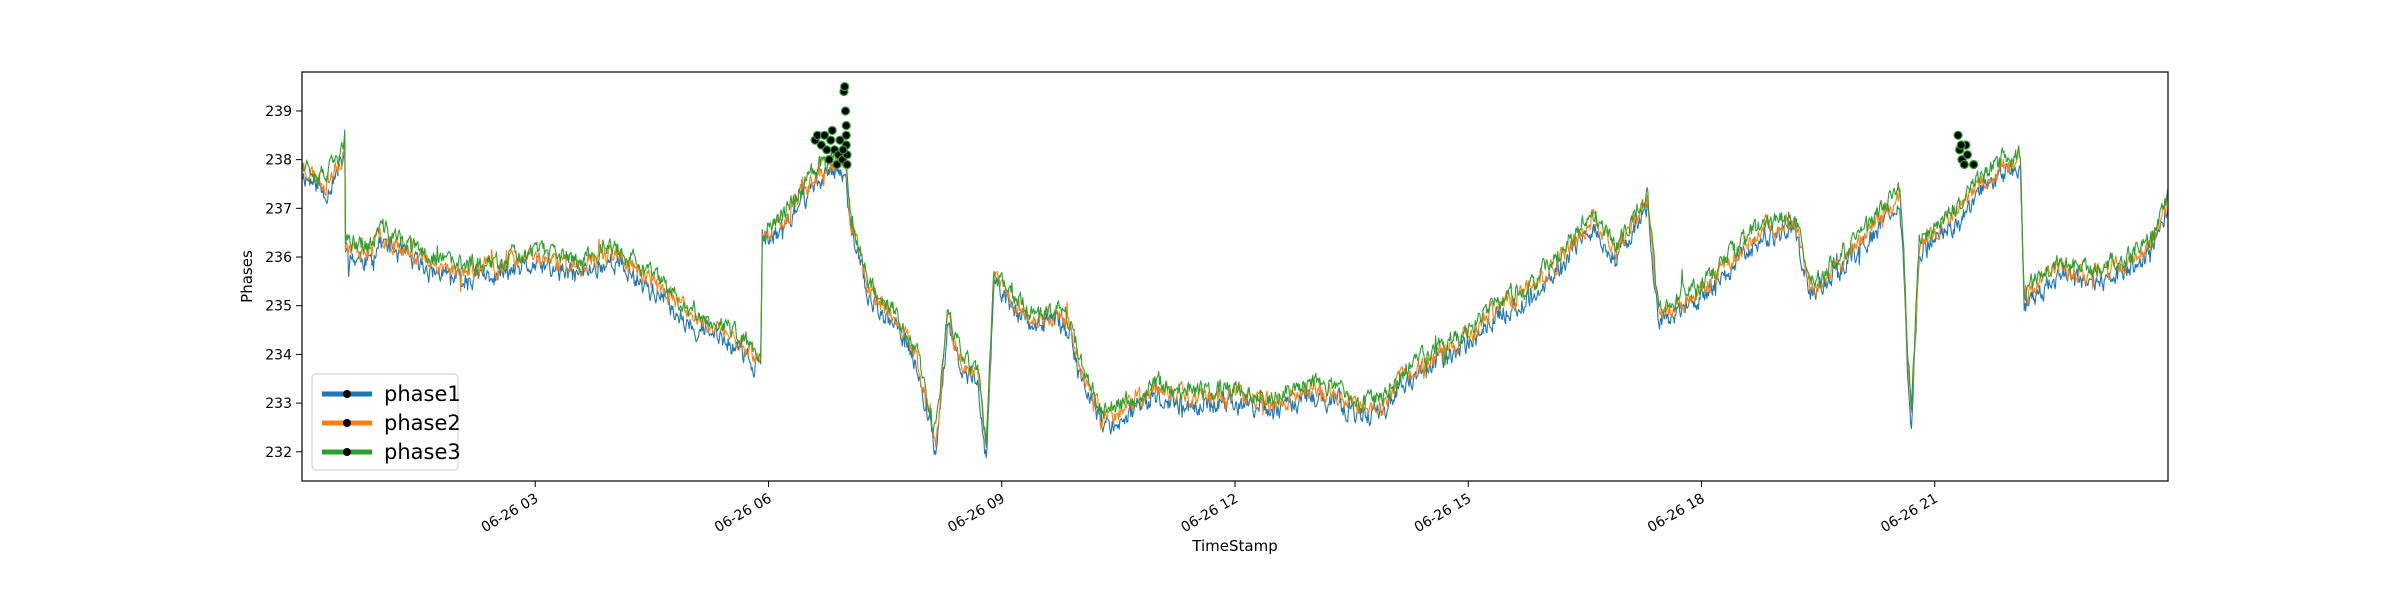 Image resolution: width=2400 pixels, height=600 pixels. What do you see at coordinates (422, 452) in the screenshot?
I see `legend-label-phase3: phase3` at bounding box center [422, 452].